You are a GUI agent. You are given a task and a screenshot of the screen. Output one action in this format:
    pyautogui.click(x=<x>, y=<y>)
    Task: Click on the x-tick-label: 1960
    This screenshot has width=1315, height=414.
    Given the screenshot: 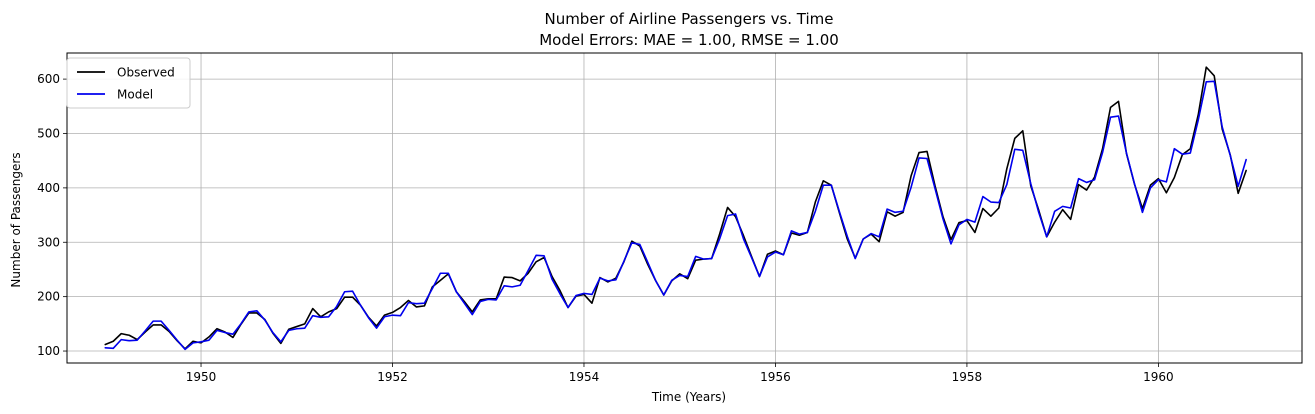 What is the action you would take?
    pyautogui.click(x=1158, y=377)
    